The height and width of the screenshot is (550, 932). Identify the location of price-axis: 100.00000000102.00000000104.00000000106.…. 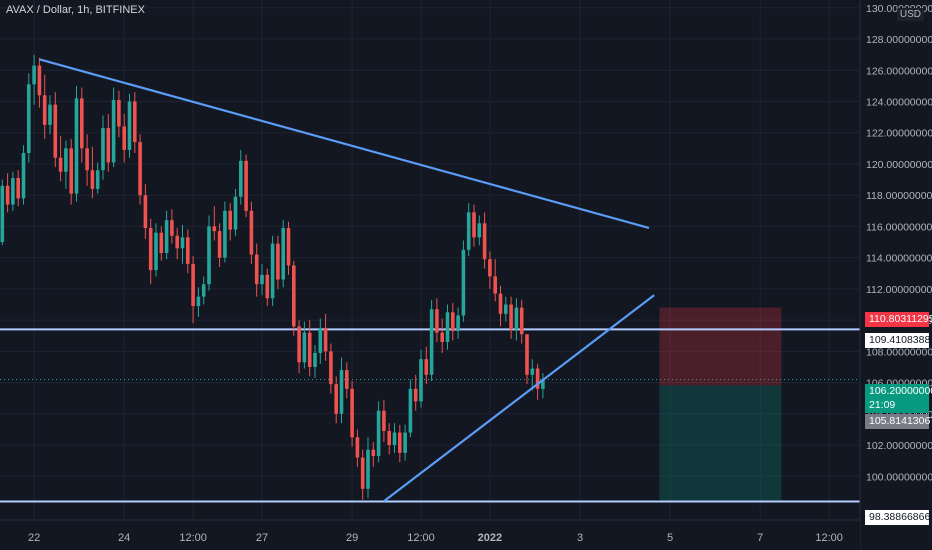
(895, 275).